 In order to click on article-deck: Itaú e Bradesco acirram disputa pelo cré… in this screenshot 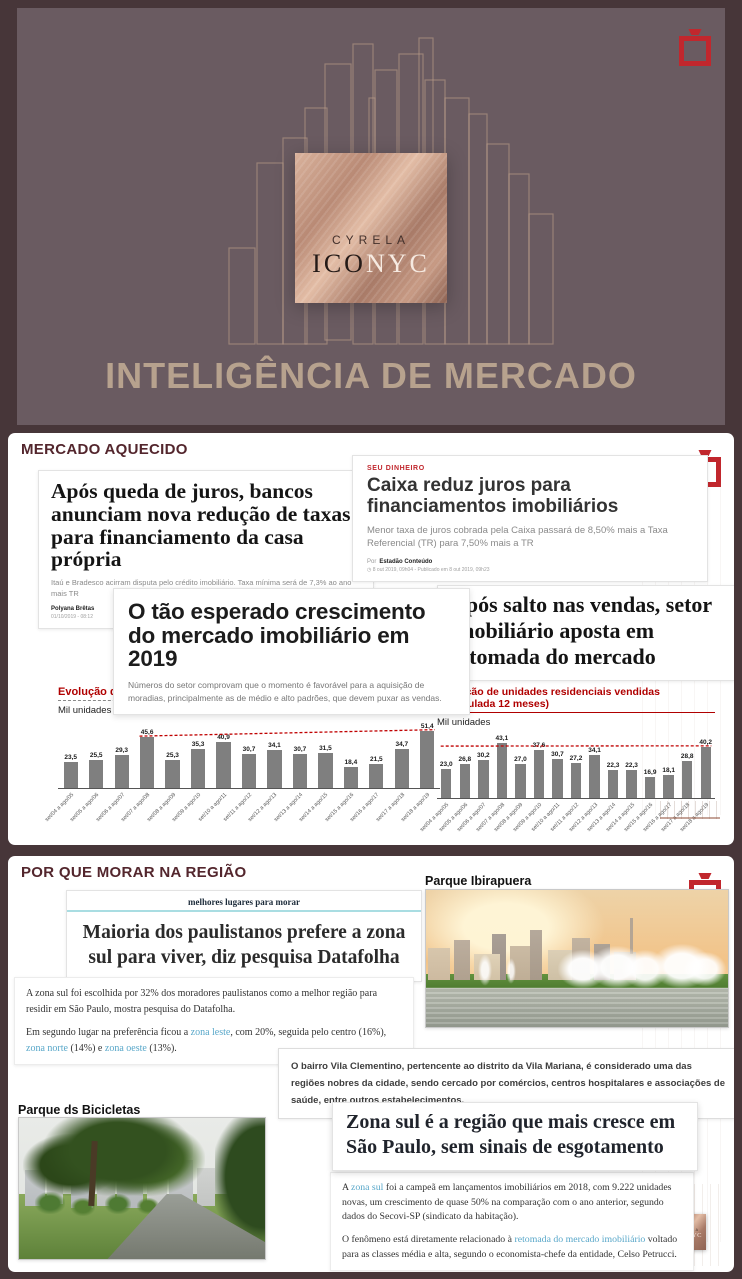, I will do `click(201, 588)`.